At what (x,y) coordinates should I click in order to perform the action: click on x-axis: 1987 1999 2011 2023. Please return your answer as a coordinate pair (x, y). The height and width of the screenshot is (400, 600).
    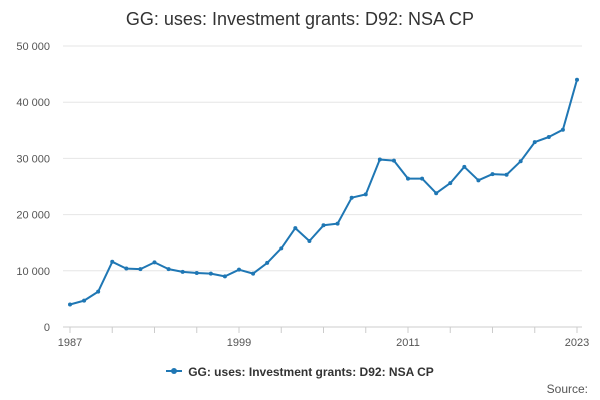
    Looking at the image, I should click on (323, 337).